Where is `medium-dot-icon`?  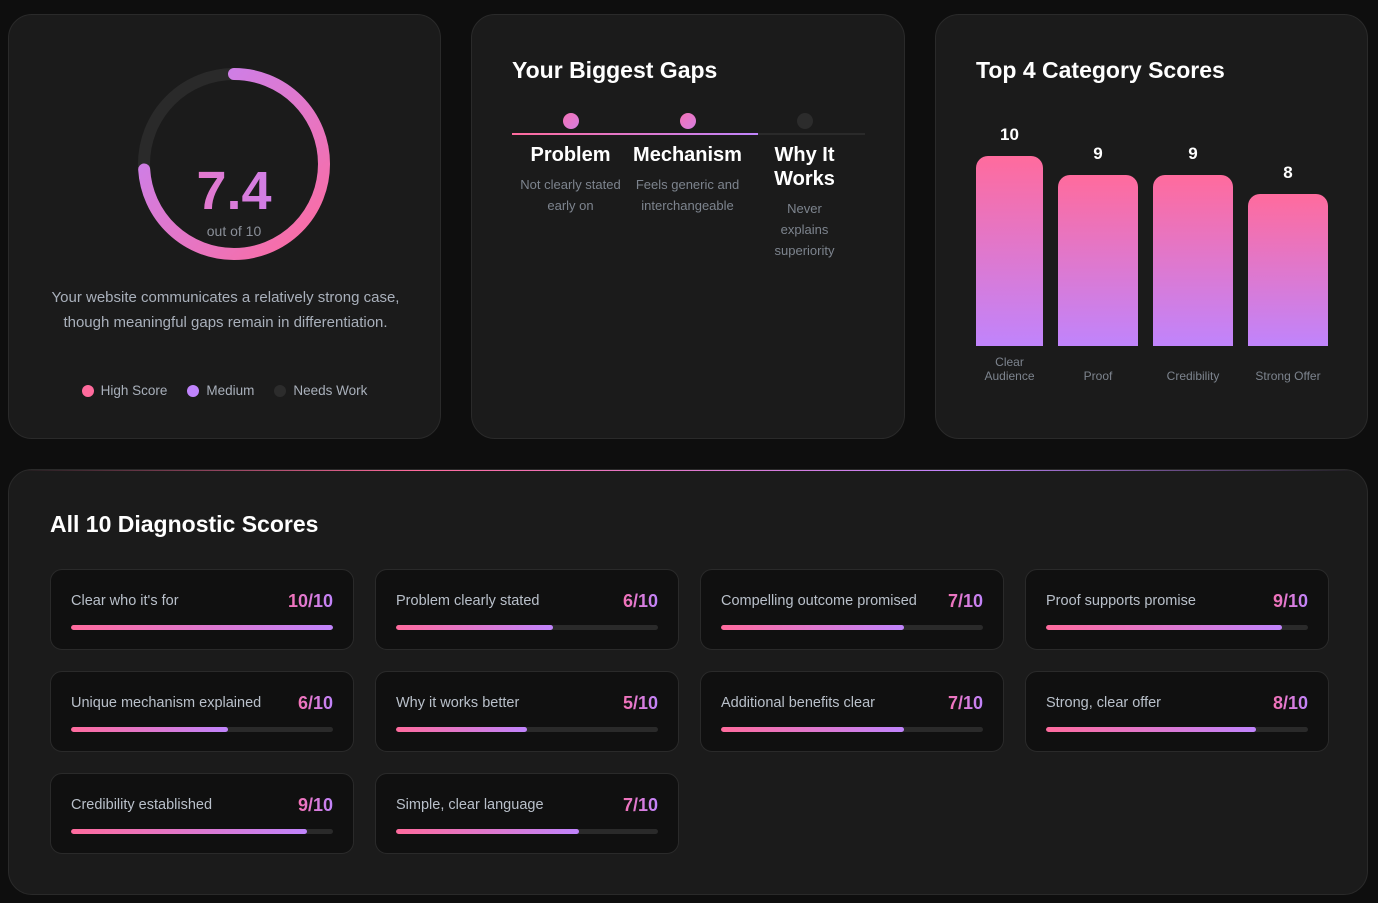
medium-dot-icon is located at coordinates (193, 390).